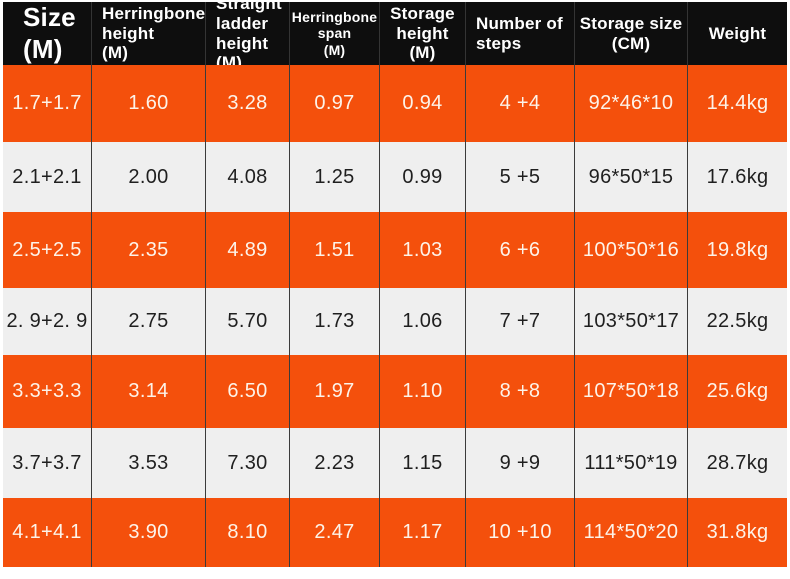 The width and height of the screenshot is (790, 579). What do you see at coordinates (47, 532) in the screenshot?
I see `cell-size: 4.1+4.1` at bounding box center [47, 532].